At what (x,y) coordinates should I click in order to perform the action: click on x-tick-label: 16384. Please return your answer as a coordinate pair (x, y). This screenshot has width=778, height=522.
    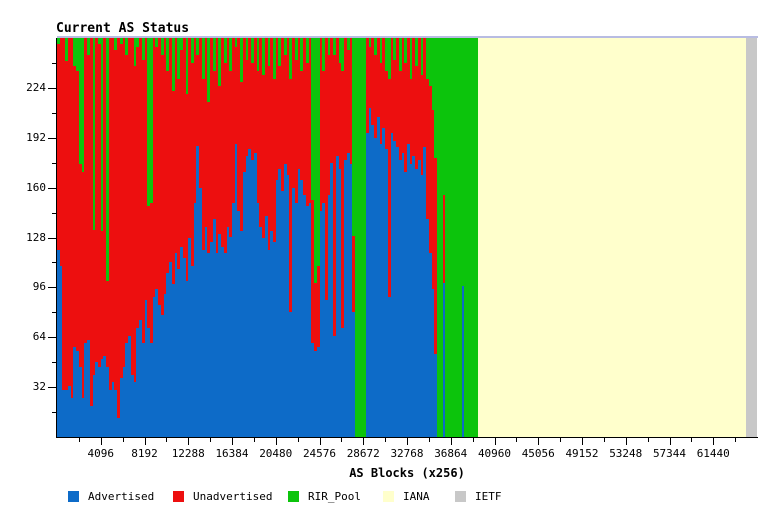
    Looking at the image, I should click on (232, 453).